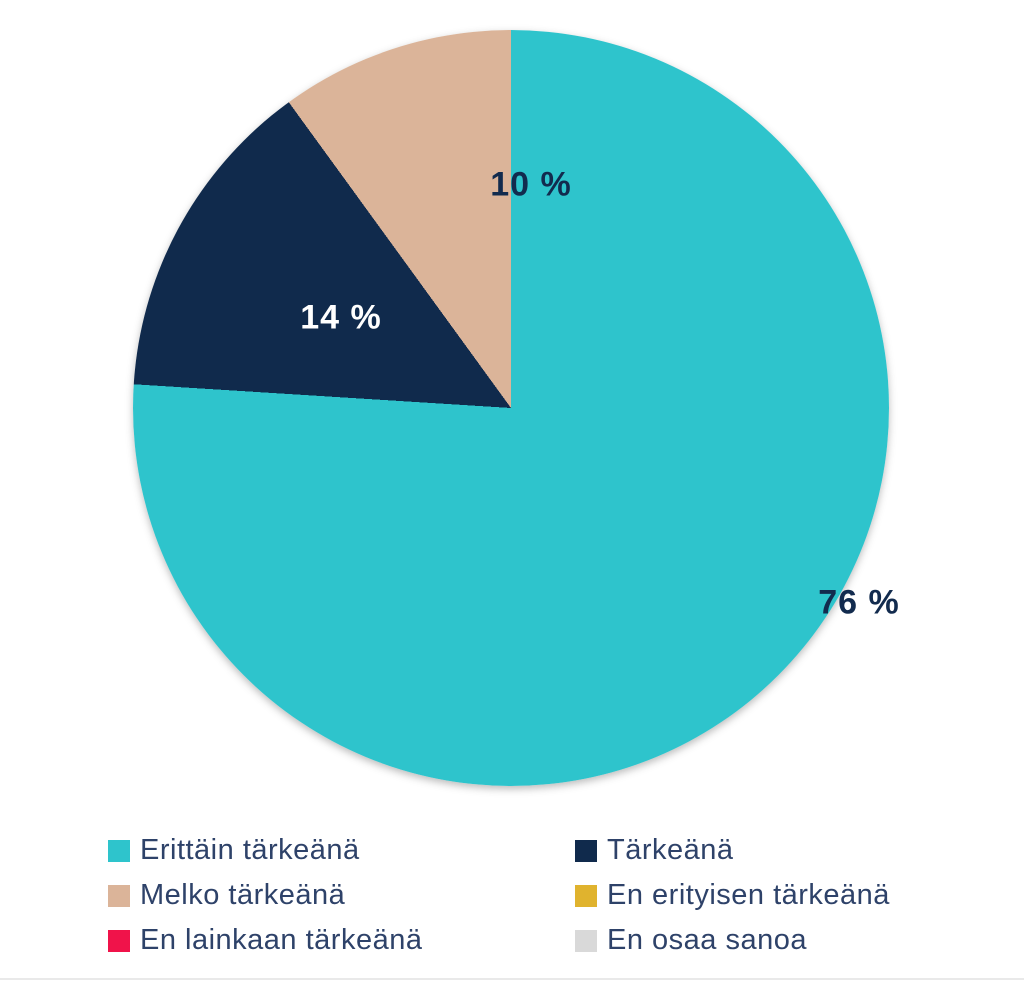  I want to click on slice-value-label-melko-tarkeana: 10 %, so click(531, 184).